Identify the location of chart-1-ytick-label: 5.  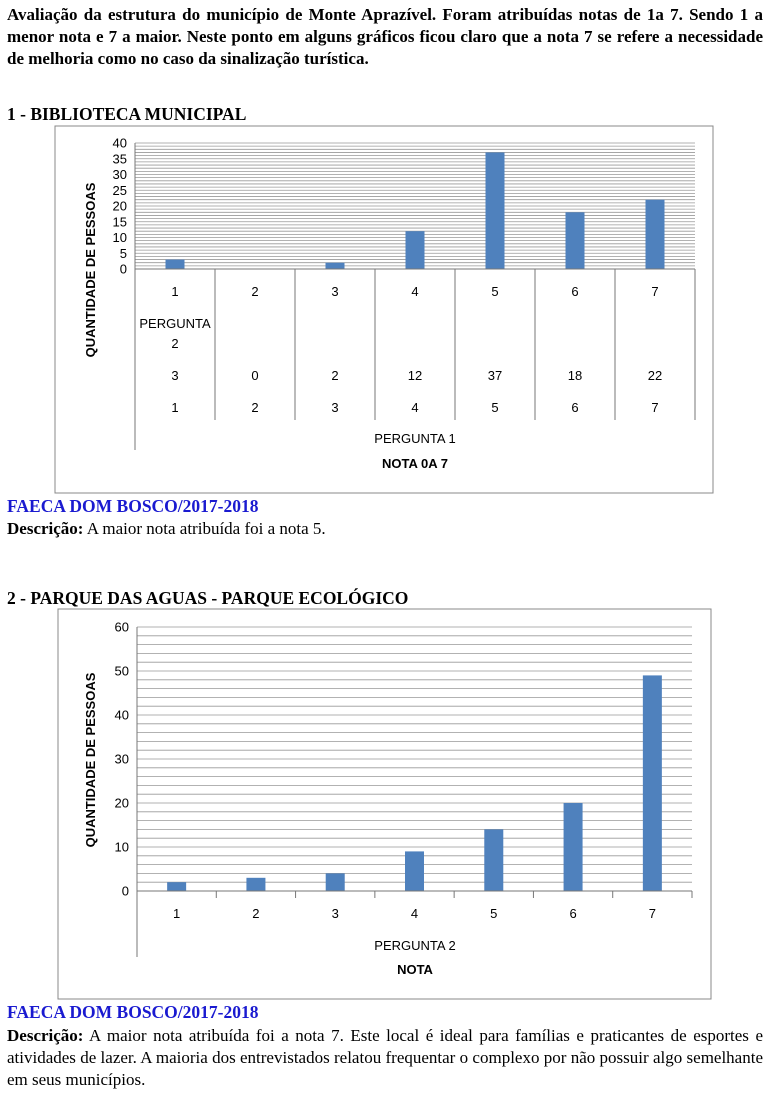
(123, 253).